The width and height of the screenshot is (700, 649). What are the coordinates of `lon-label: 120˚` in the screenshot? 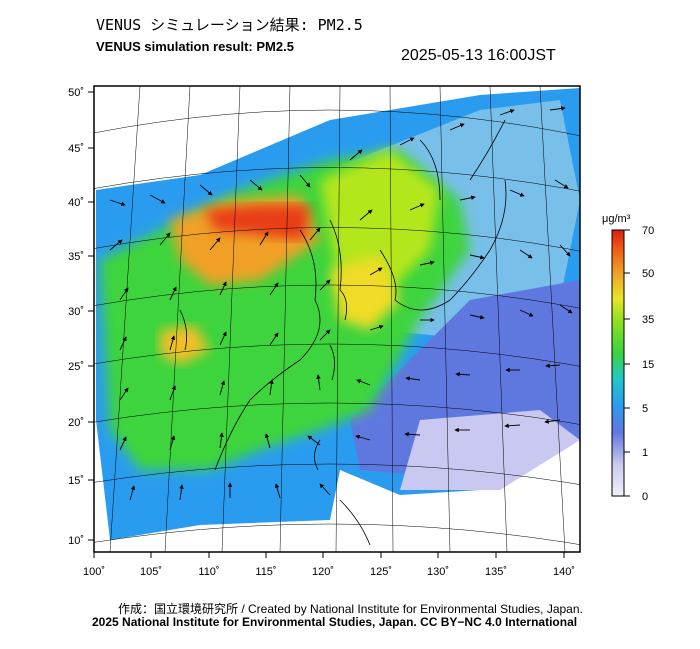 It's located at (323, 572).